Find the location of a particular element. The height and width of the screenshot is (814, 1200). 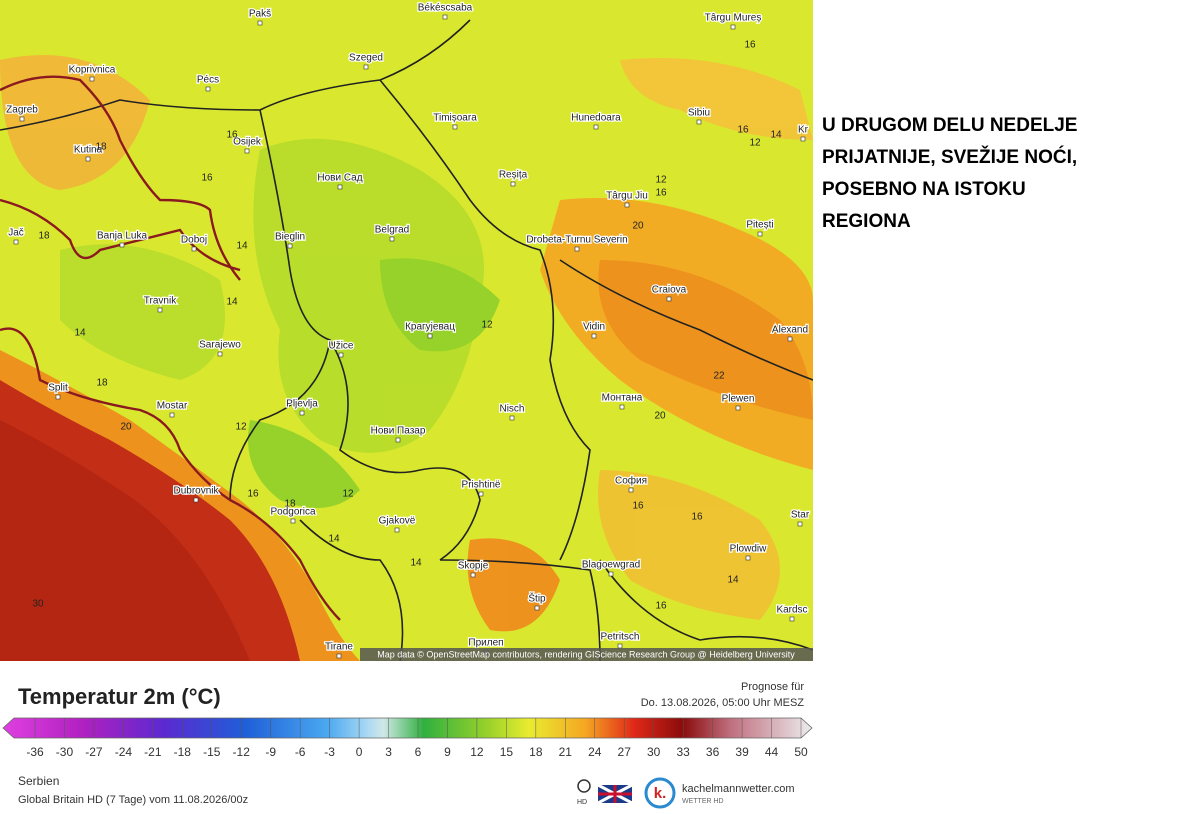

city-label: Târgu Jiu is located at coordinates (627, 196).